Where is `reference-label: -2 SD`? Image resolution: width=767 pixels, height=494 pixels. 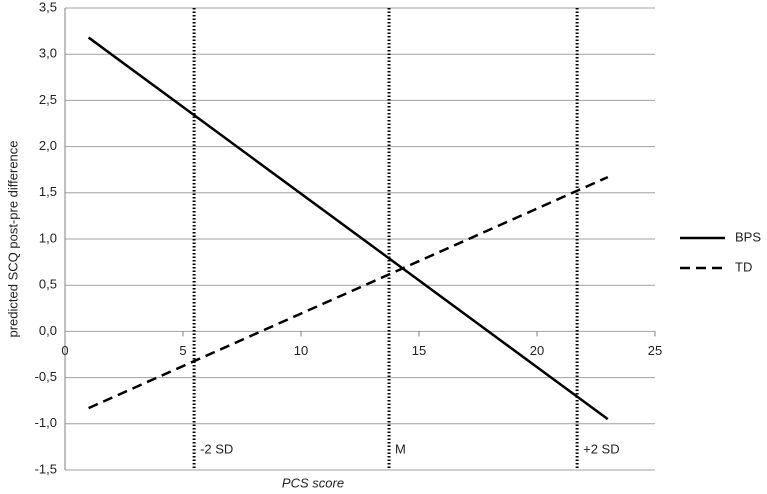
reference-label: -2 SD is located at coordinates (216, 448).